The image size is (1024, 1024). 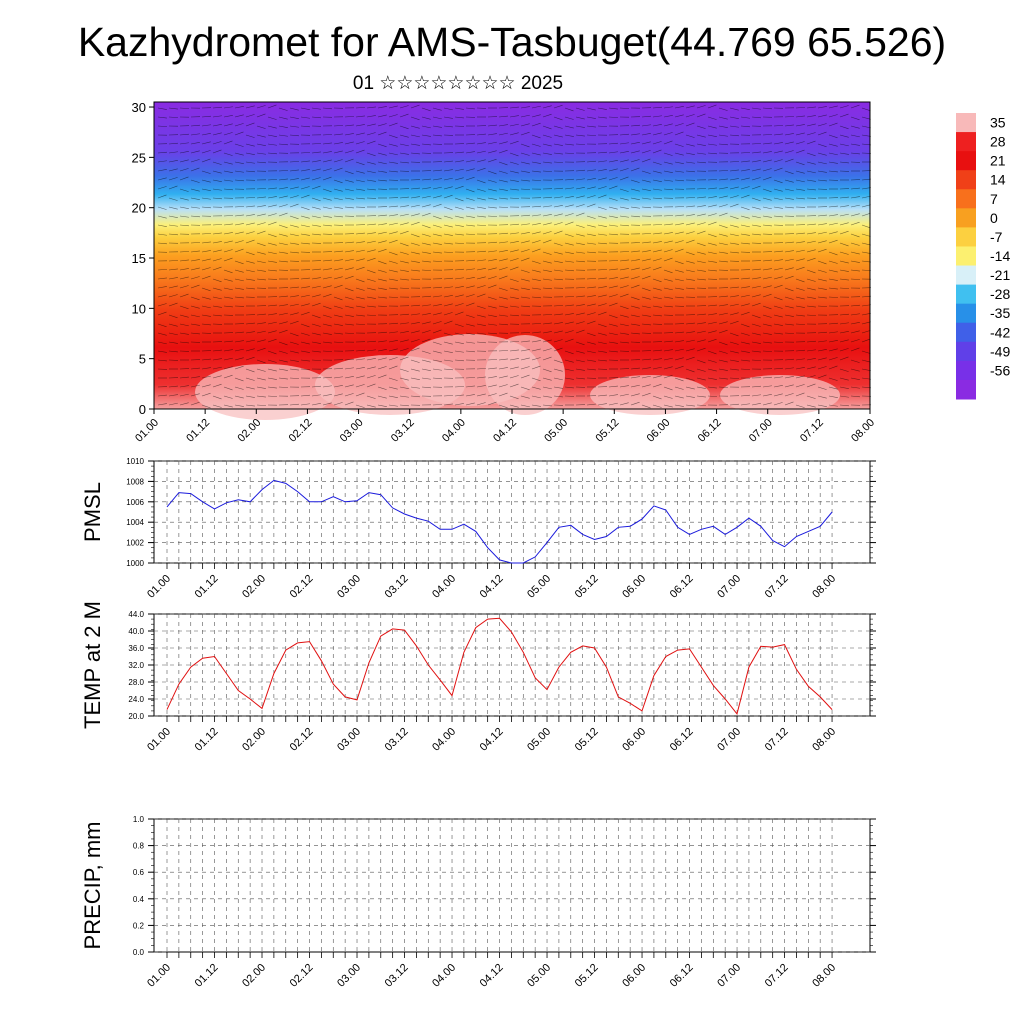 What do you see at coordinates (777, 976) in the screenshot?
I see `x-tick-label: 07.12` at bounding box center [777, 976].